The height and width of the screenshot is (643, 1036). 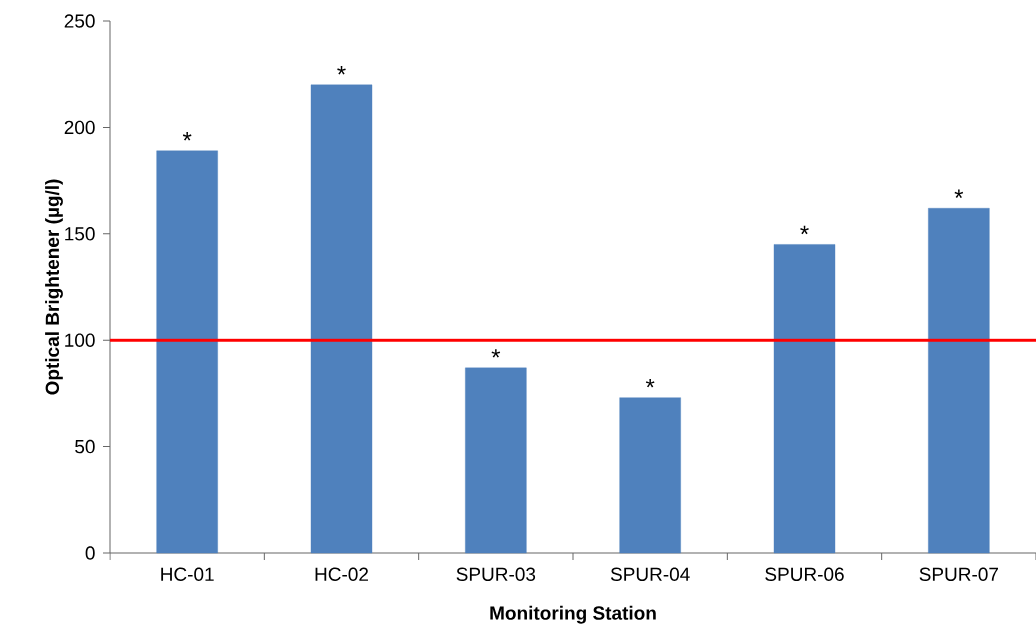 What do you see at coordinates (958, 574) in the screenshot?
I see `x-tick-label: SPUR-07` at bounding box center [958, 574].